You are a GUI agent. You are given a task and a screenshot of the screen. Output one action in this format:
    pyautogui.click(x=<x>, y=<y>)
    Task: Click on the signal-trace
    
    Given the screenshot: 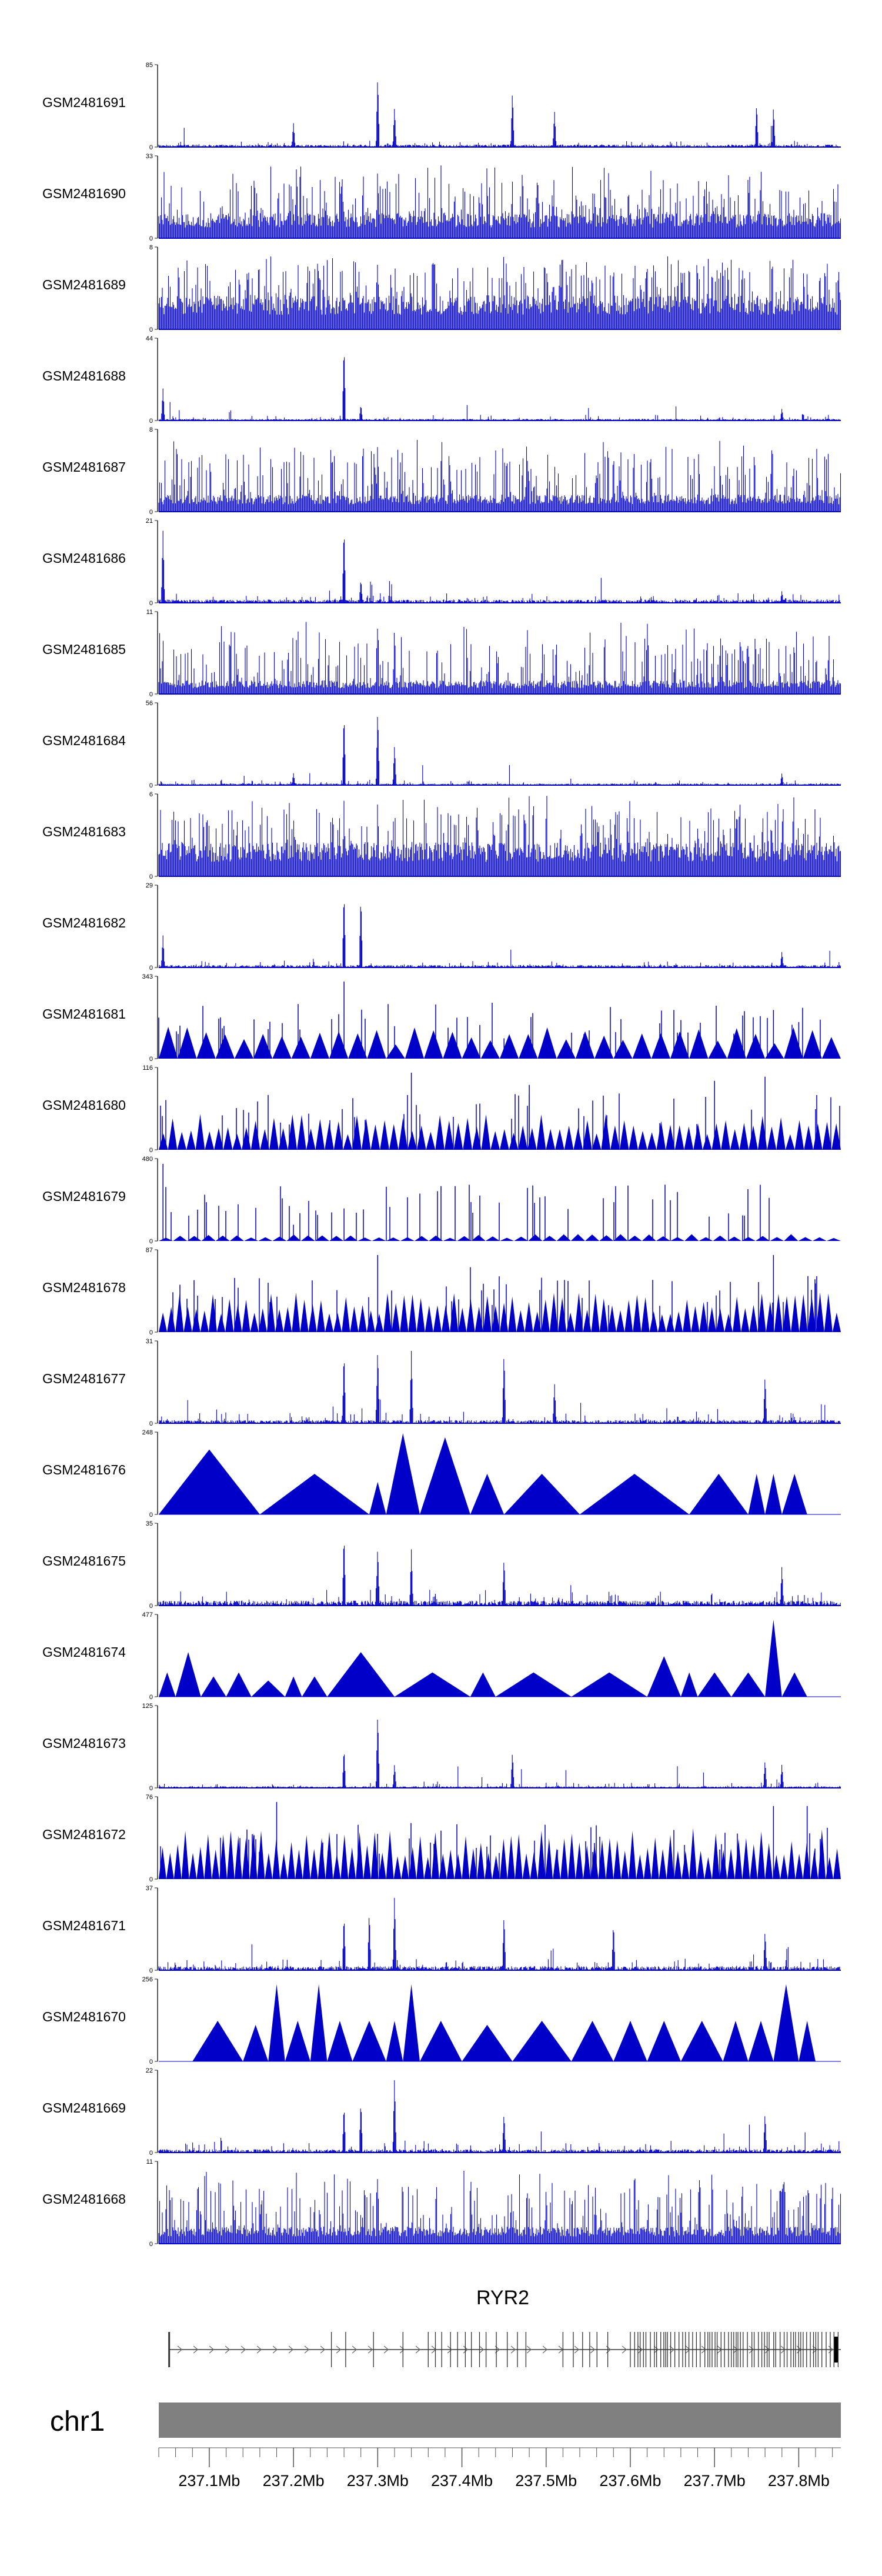 What is the action you would take?
    pyautogui.click(x=499, y=751)
    